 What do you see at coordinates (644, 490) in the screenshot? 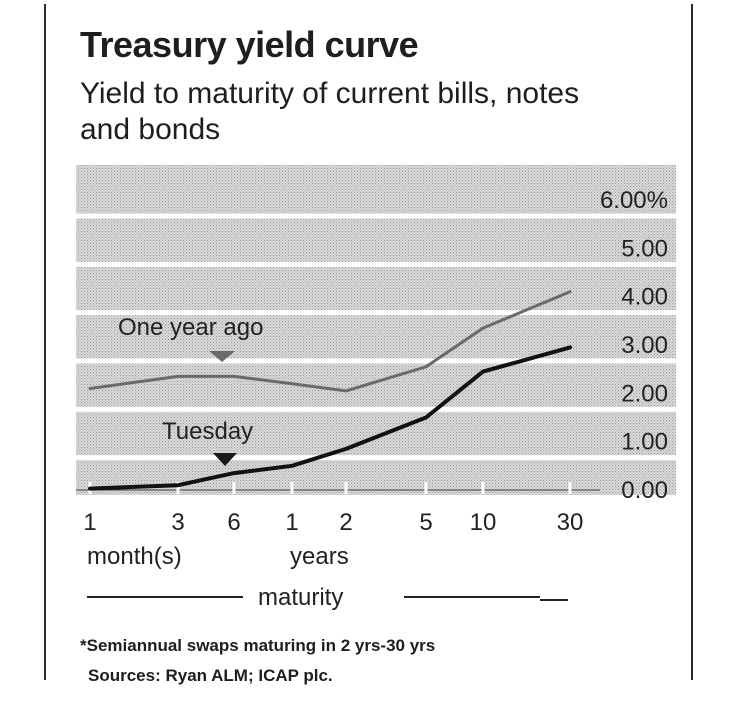
I see `y-tick-label: 0.00` at bounding box center [644, 490].